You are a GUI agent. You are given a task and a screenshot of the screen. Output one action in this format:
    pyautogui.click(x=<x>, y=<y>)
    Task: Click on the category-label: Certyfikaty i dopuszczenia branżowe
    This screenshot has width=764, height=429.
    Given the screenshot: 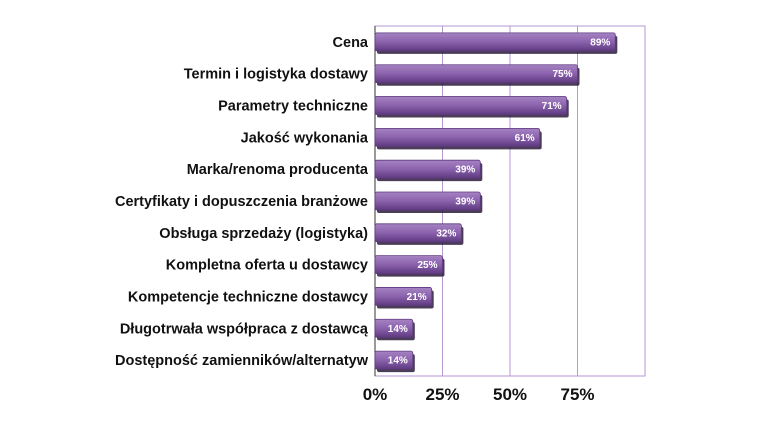 What is the action you would take?
    pyautogui.click(x=241, y=202)
    